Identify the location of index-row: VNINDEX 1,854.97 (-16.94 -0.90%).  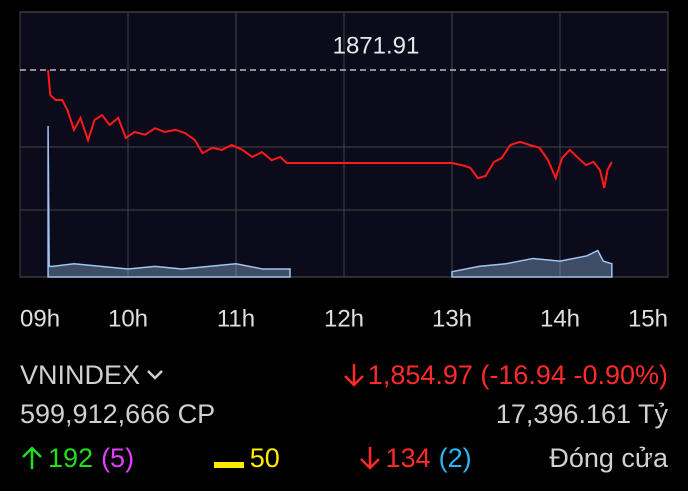
(344, 375).